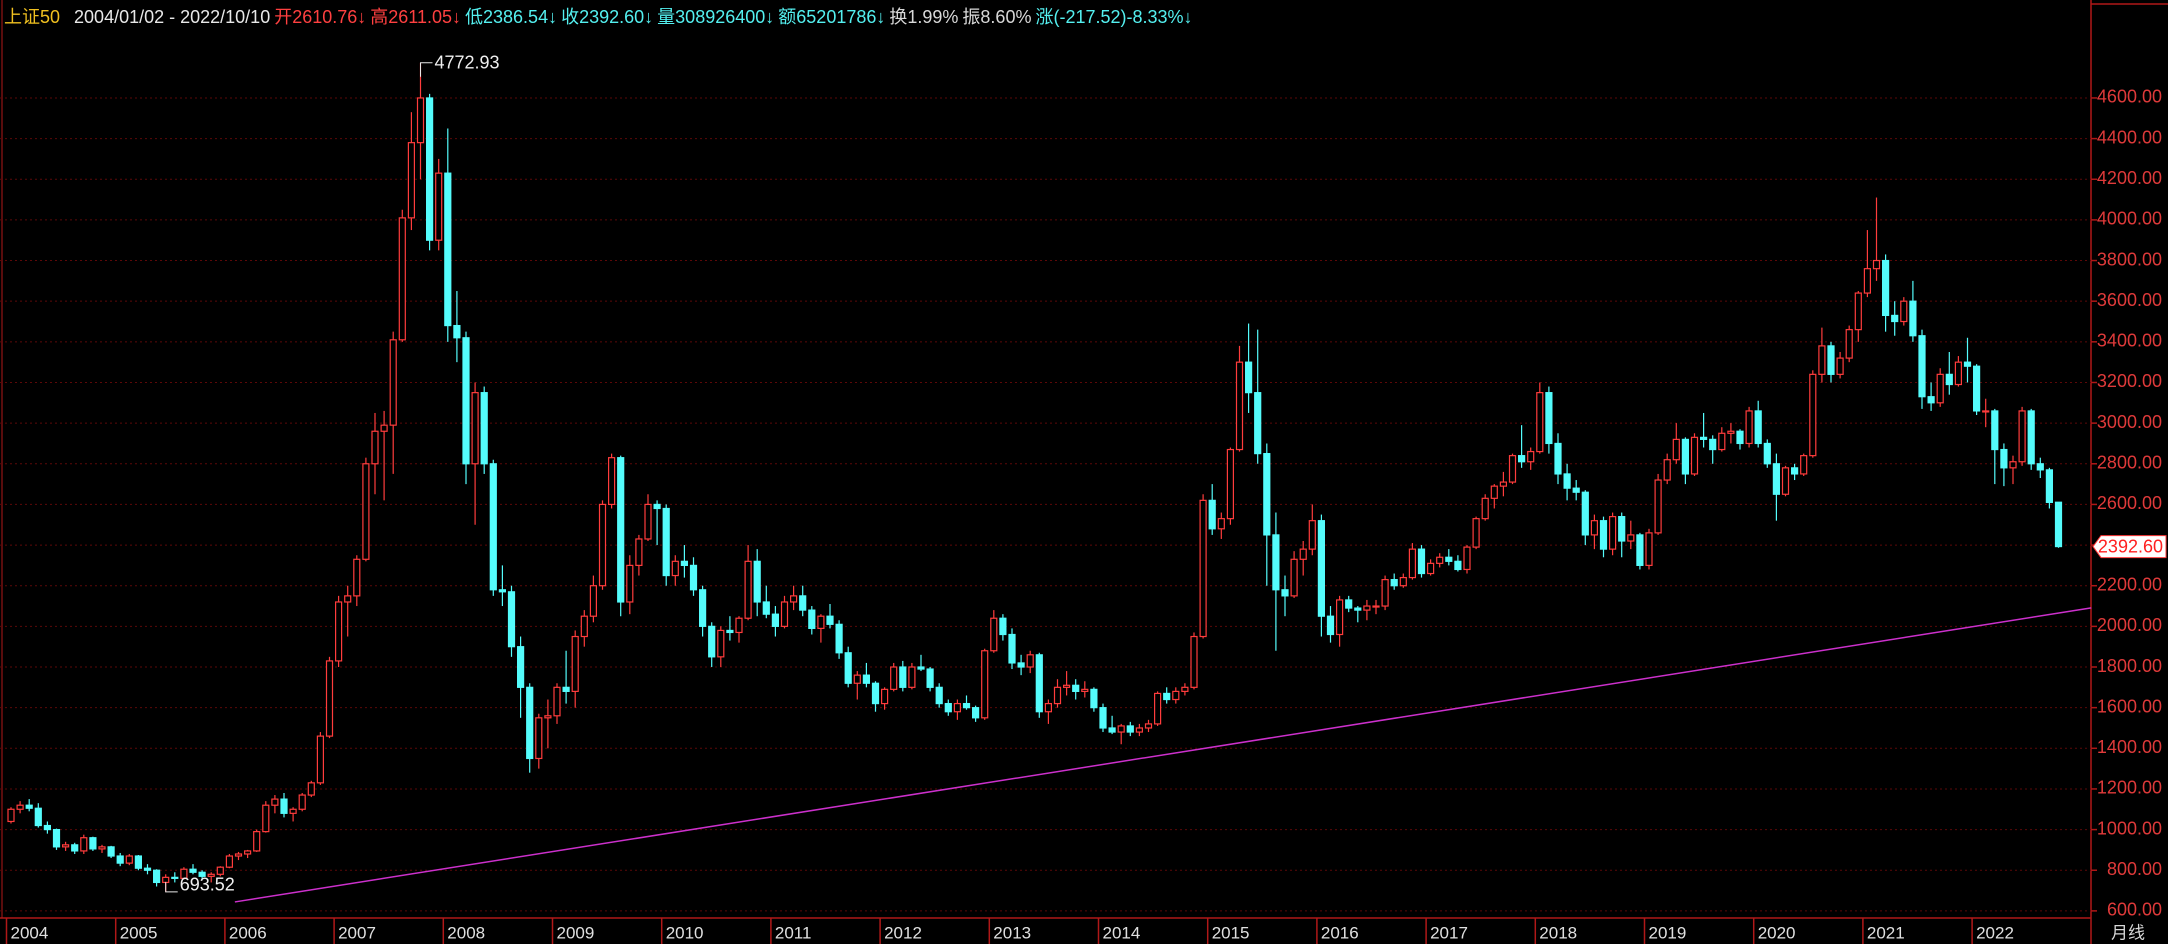 This screenshot has height=944, width=2168. I want to click on x-tick-label: 2017, so click(1449, 932).